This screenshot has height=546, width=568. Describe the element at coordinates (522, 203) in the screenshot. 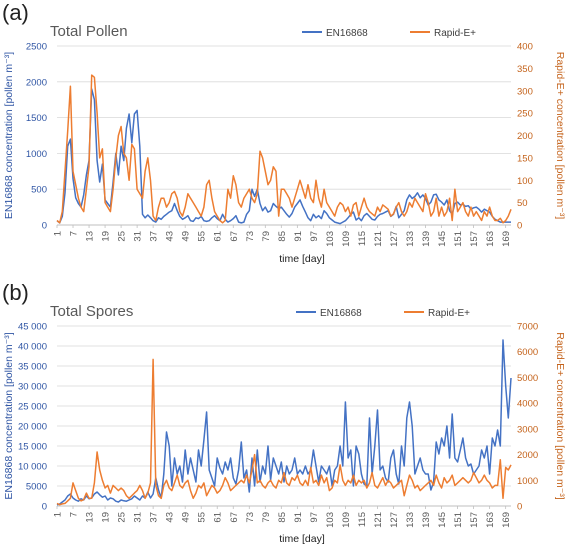

I see `y-tick-label-right: 50` at that location.